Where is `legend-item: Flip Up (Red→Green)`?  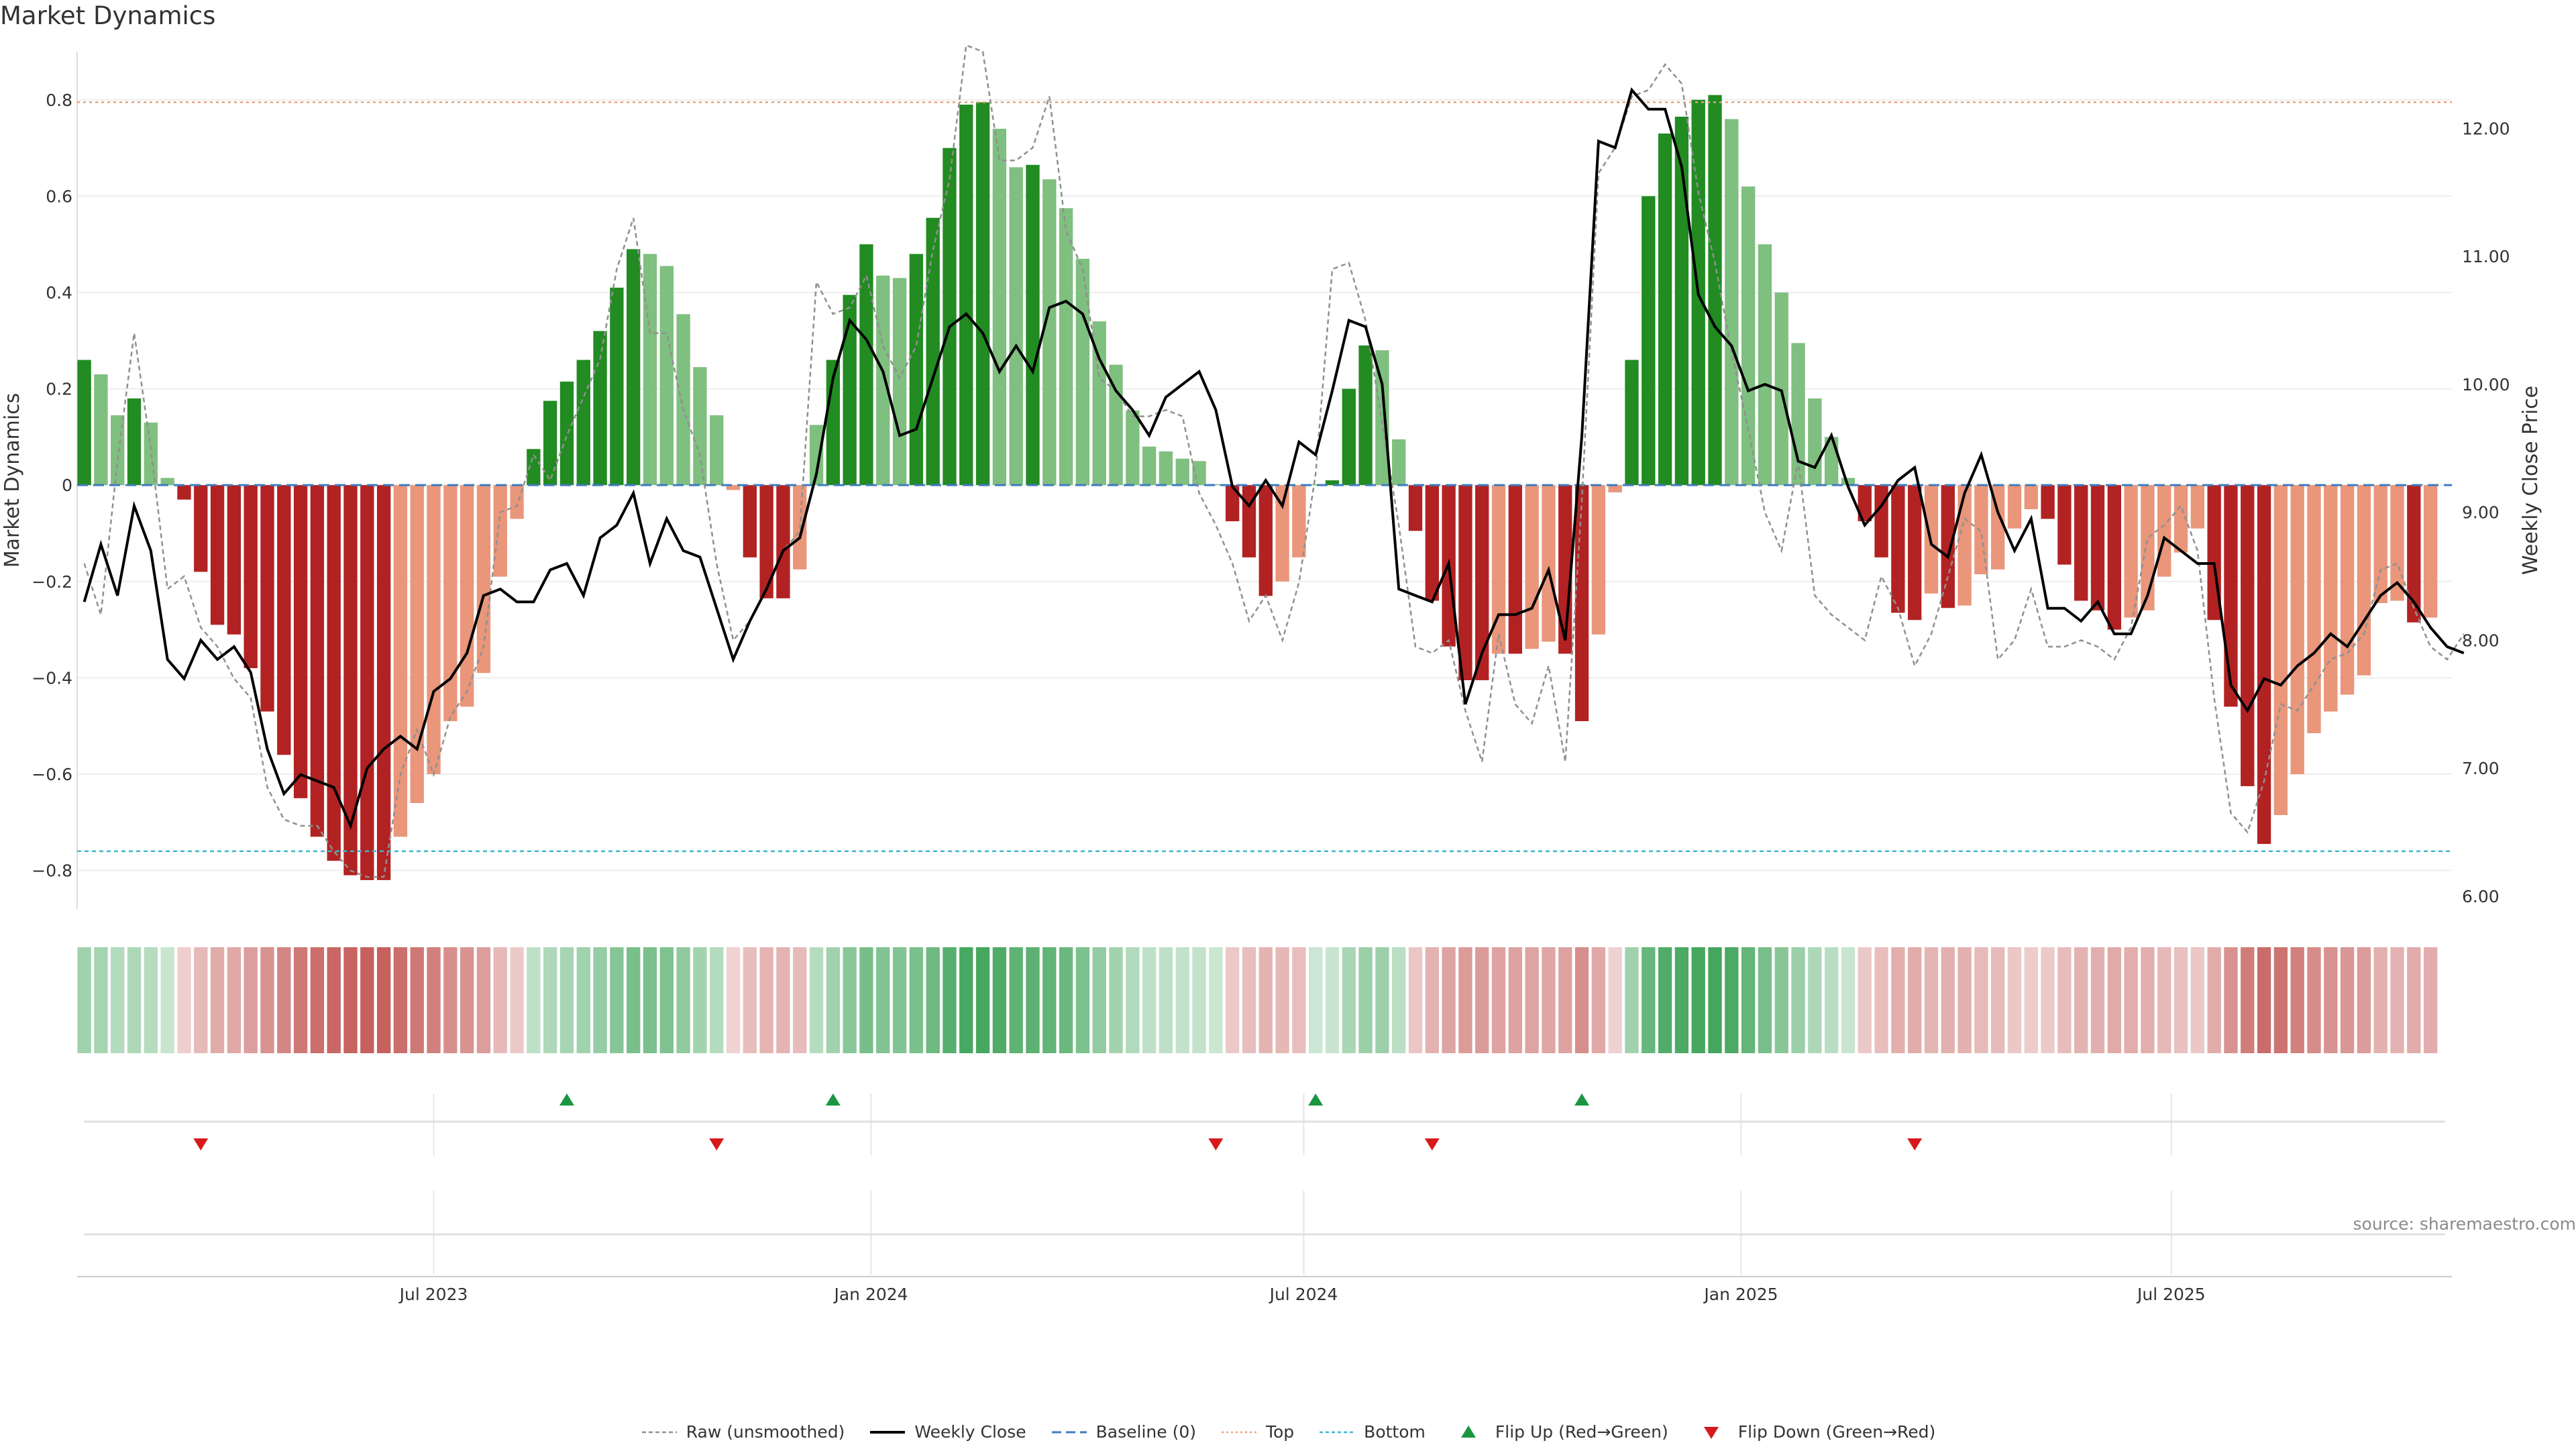 legend-item: Flip Up (Red→Green) is located at coordinates (1559, 1432).